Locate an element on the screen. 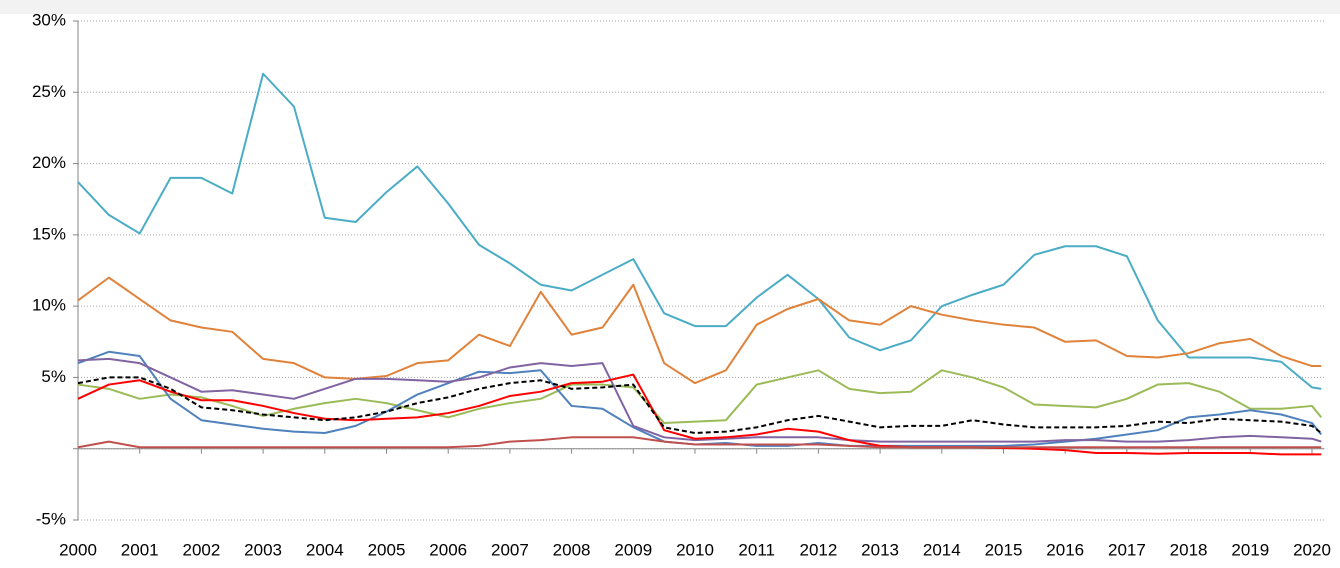 This screenshot has height=568, width=1340. x-tick-label: 2019 is located at coordinates (1250, 549).